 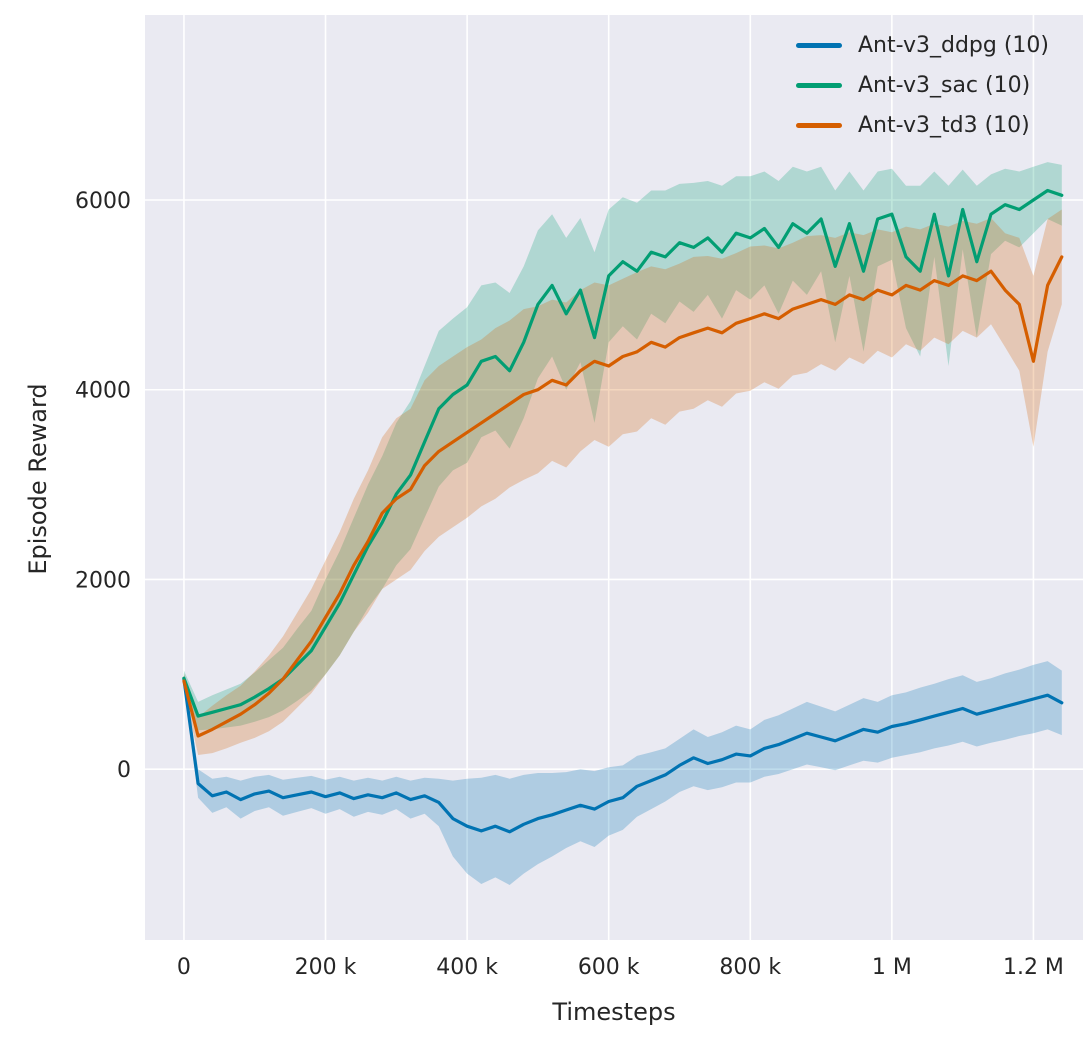 What do you see at coordinates (609, 967) in the screenshot?
I see `x-tick-label: 600 k` at bounding box center [609, 967].